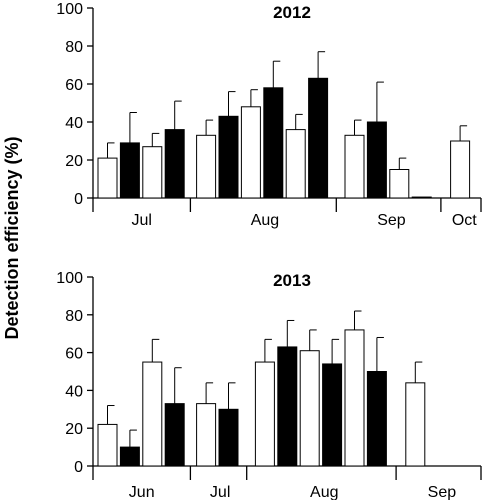 The width and height of the screenshot is (484, 500). I want to click on x-month-label: Jun, so click(142, 492).